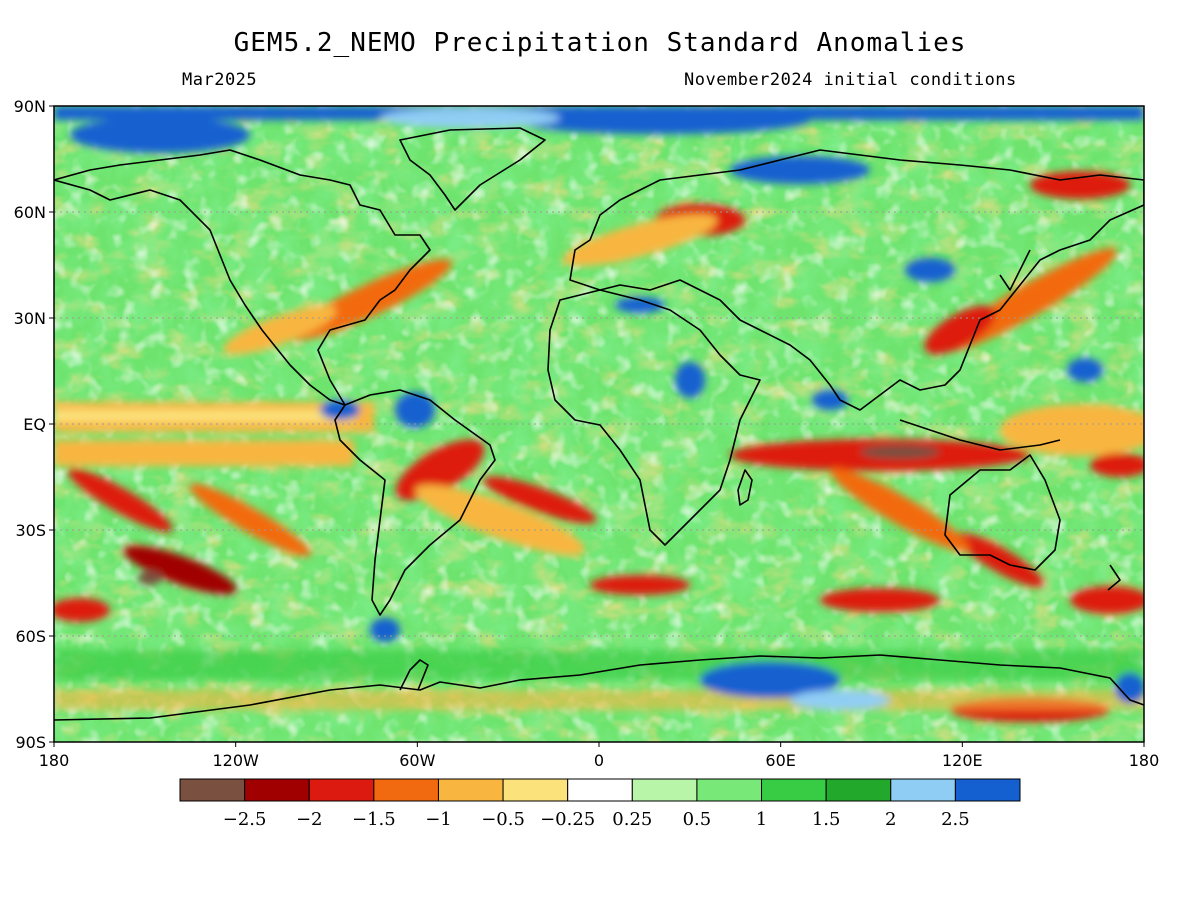  What do you see at coordinates (697, 819) in the screenshot?
I see `colorbar-label: 0.5` at bounding box center [697, 819].